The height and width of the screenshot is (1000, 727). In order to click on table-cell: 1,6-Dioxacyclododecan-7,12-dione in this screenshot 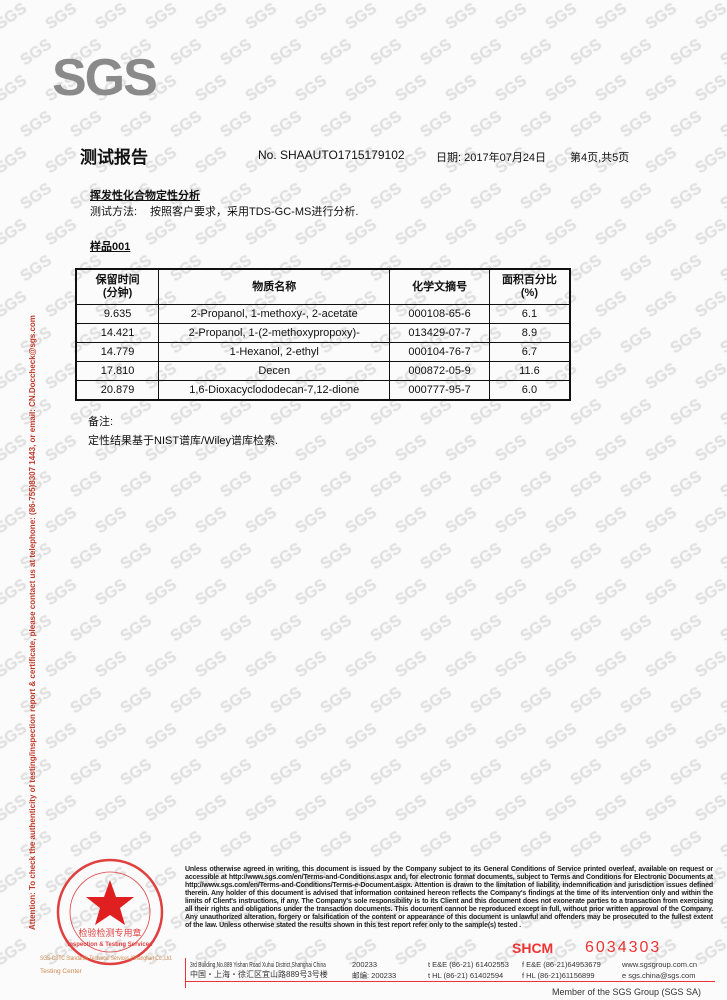, I will do `click(274, 390)`.